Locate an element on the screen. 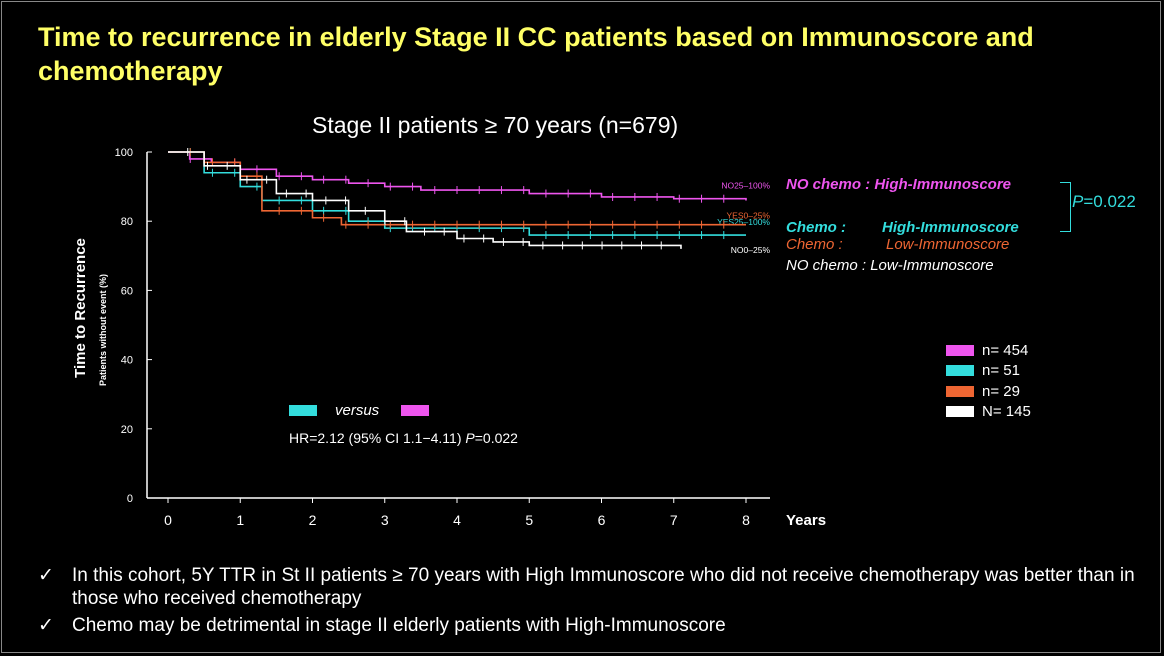 The height and width of the screenshot is (656, 1164). legend-item: n= 29 is located at coordinates (988, 391).